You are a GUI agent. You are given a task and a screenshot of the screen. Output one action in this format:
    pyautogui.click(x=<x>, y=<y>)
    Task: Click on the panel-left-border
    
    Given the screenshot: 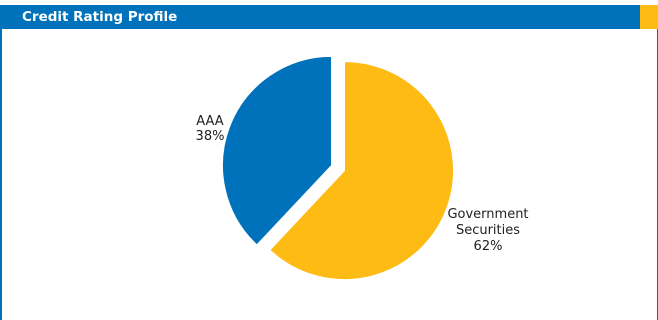 What is the action you would take?
    pyautogui.click(x=1, y=174)
    